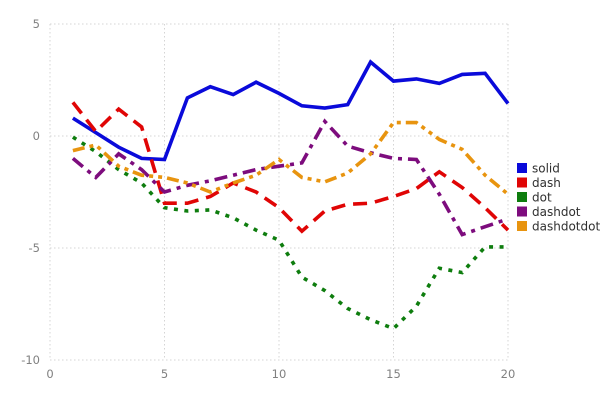  Describe the element at coordinates (566, 227) in the screenshot. I see `legend-label-dashdotdot: dashdotdot` at that location.